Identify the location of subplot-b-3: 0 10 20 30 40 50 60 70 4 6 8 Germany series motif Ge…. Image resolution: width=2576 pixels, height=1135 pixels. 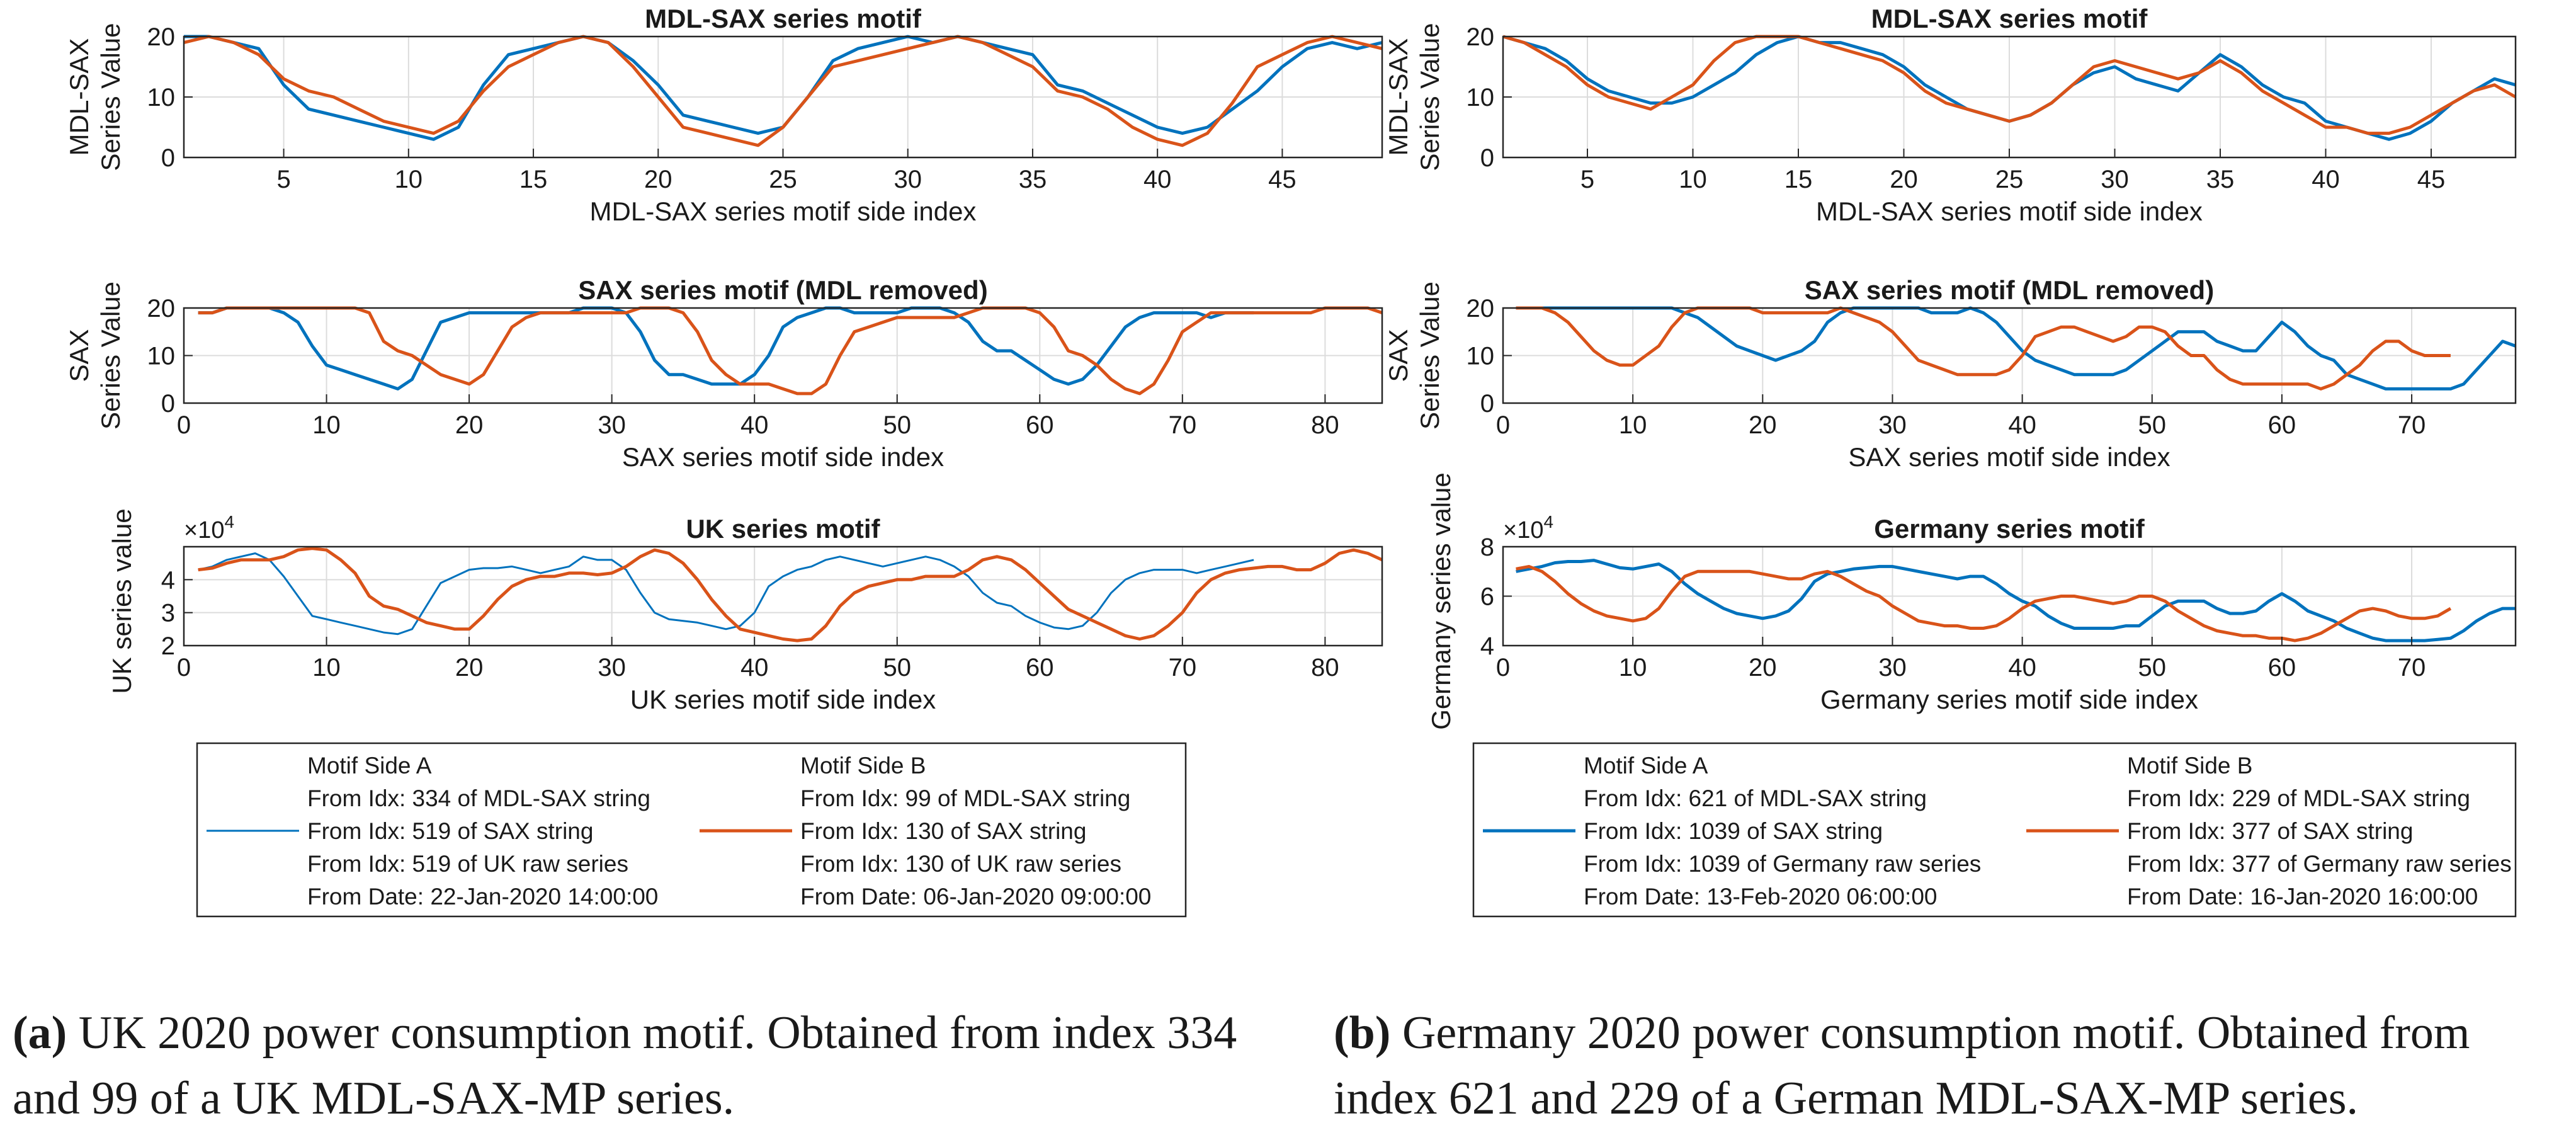
(1971, 601).